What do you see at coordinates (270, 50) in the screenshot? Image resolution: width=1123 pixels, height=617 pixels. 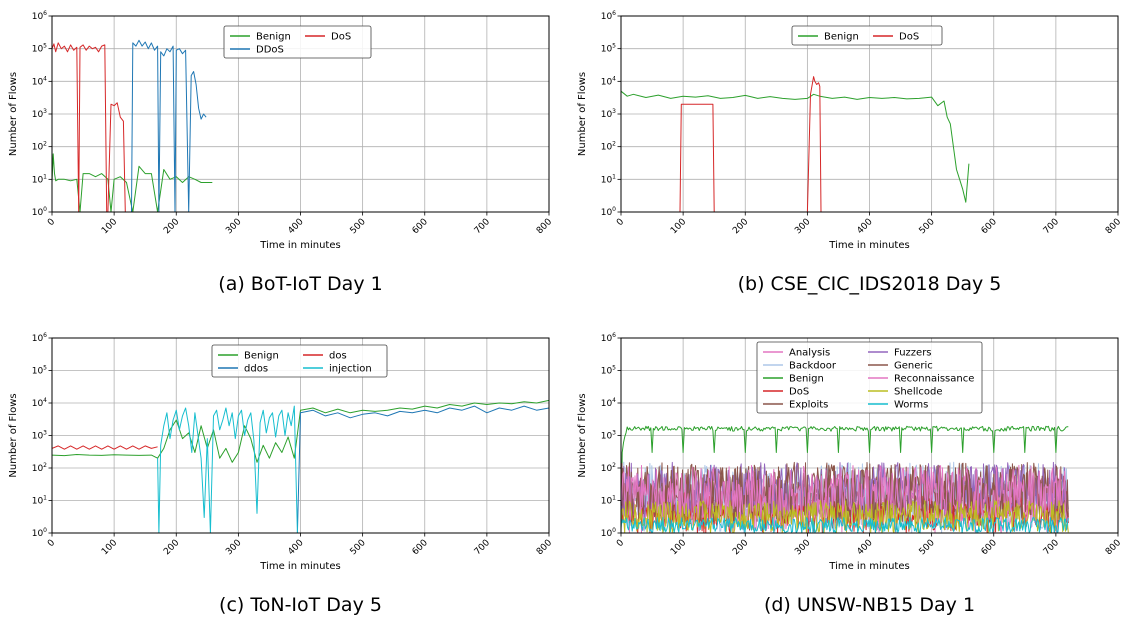 I see `legend-label: DDoS` at bounding box center [270, 50].